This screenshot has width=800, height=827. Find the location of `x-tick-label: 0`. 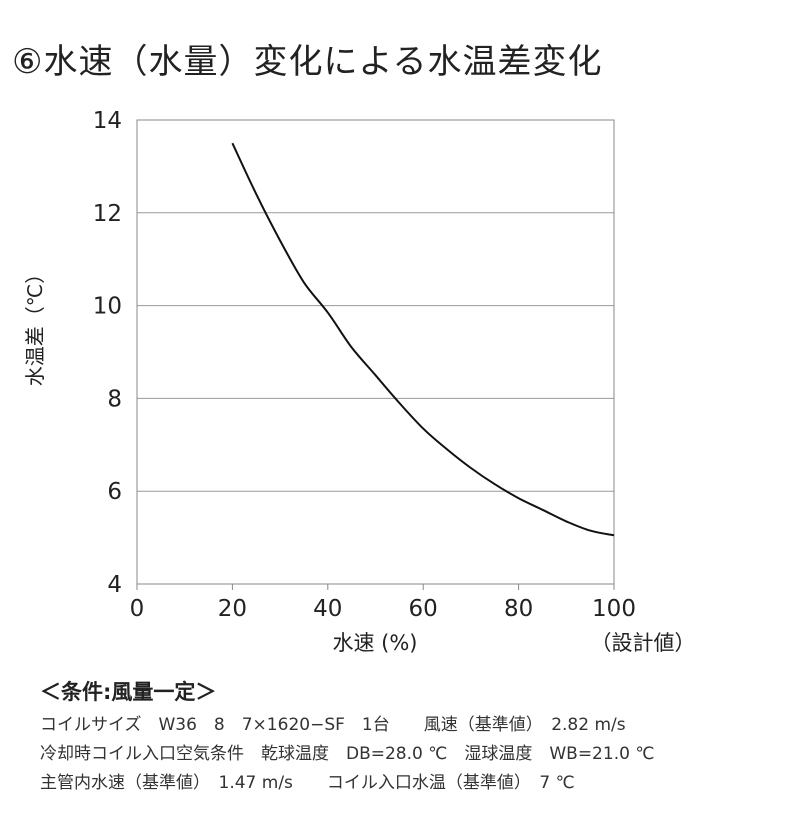

x-tick-label: 0 is located at coordinates (137, 609).